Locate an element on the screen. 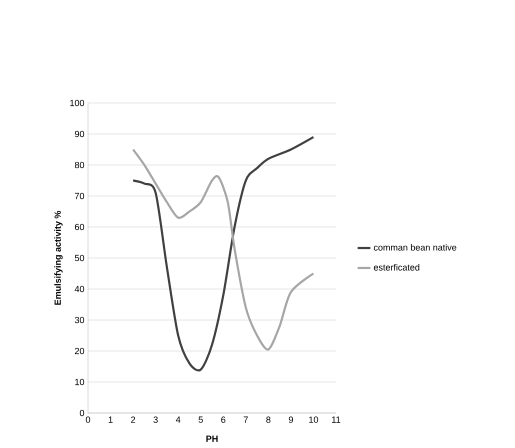  x-tick-label: 2 is located at coordinates (133, 419).